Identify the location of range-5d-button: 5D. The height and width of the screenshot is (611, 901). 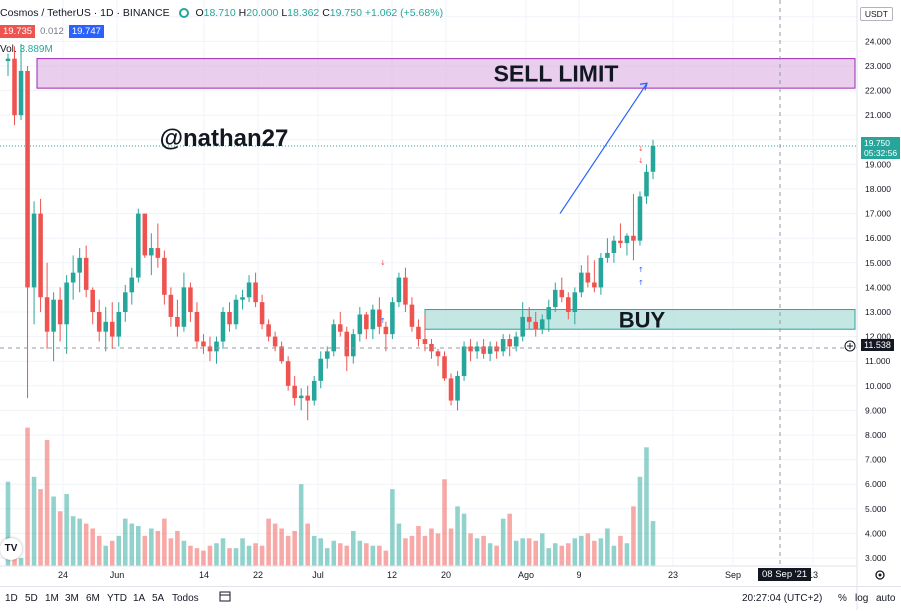
(31, 598).